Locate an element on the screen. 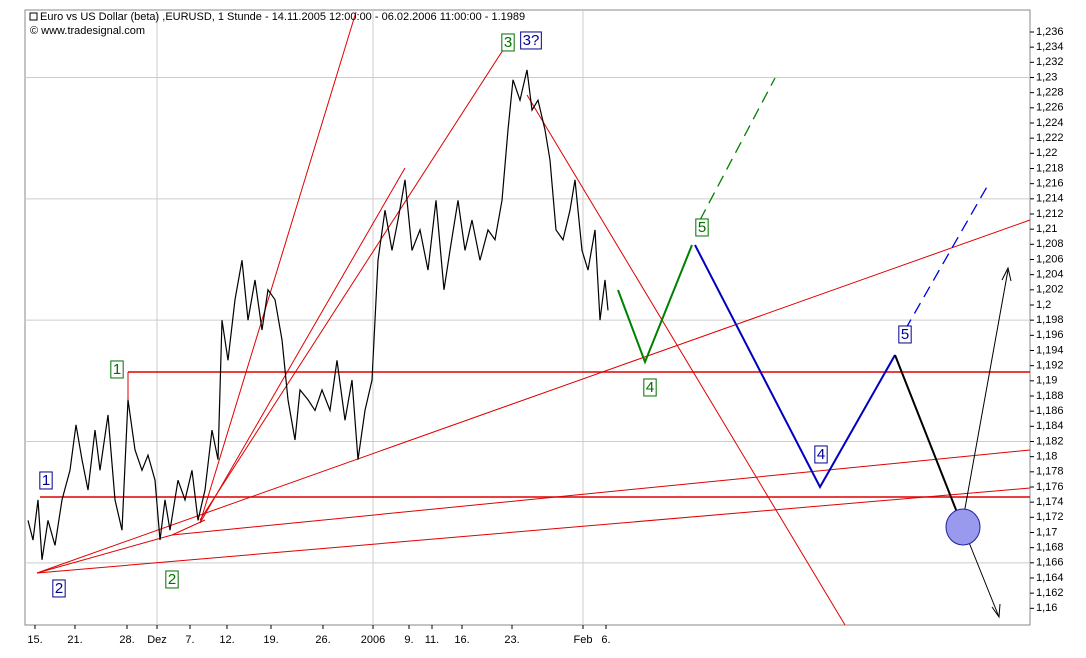  wave-label: 3 is located at coordinates (508, 42).